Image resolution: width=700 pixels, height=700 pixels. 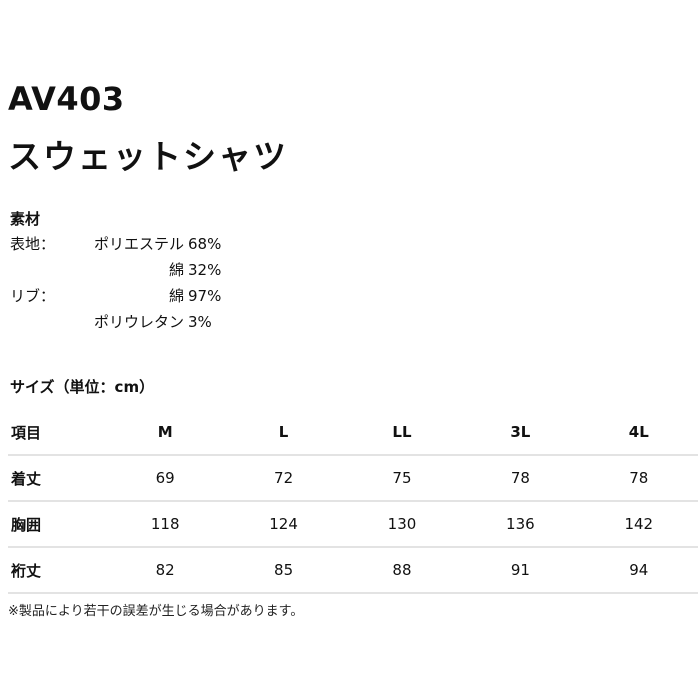 I want to click on material-label: 表地：, so click(x=33, y=244).